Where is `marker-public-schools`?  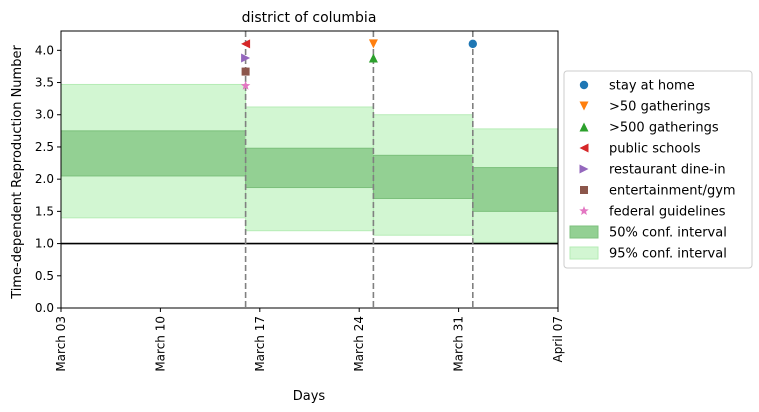
marker-public-schools is located at coordinates (246, 44).